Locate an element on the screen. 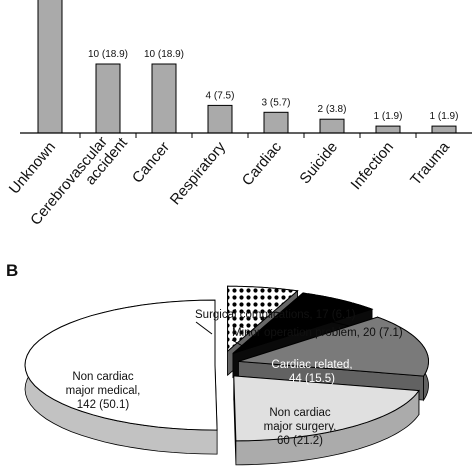  slice-label: 44 (15.5) is located at coordinates (312, 379).